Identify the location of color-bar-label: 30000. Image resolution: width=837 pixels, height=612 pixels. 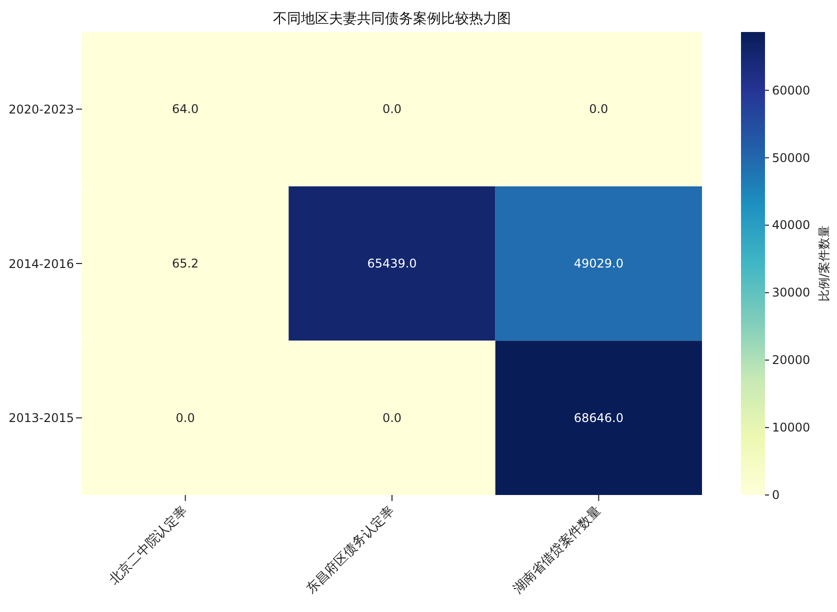
(791, 293).